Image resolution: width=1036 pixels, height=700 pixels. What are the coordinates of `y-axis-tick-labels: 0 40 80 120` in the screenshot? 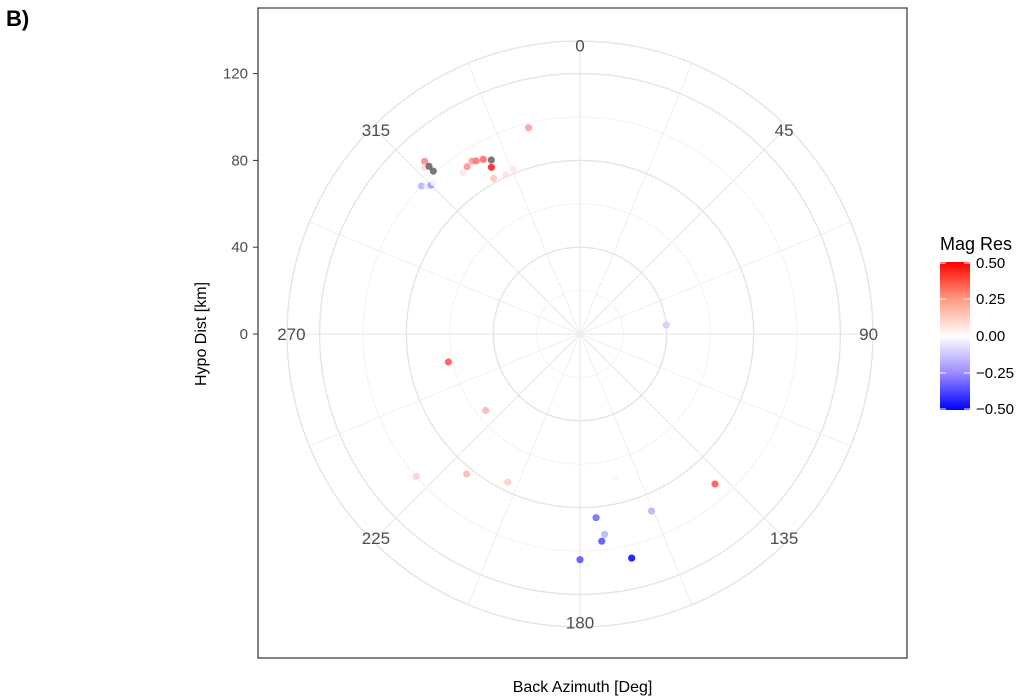 It's located at (240, 204).